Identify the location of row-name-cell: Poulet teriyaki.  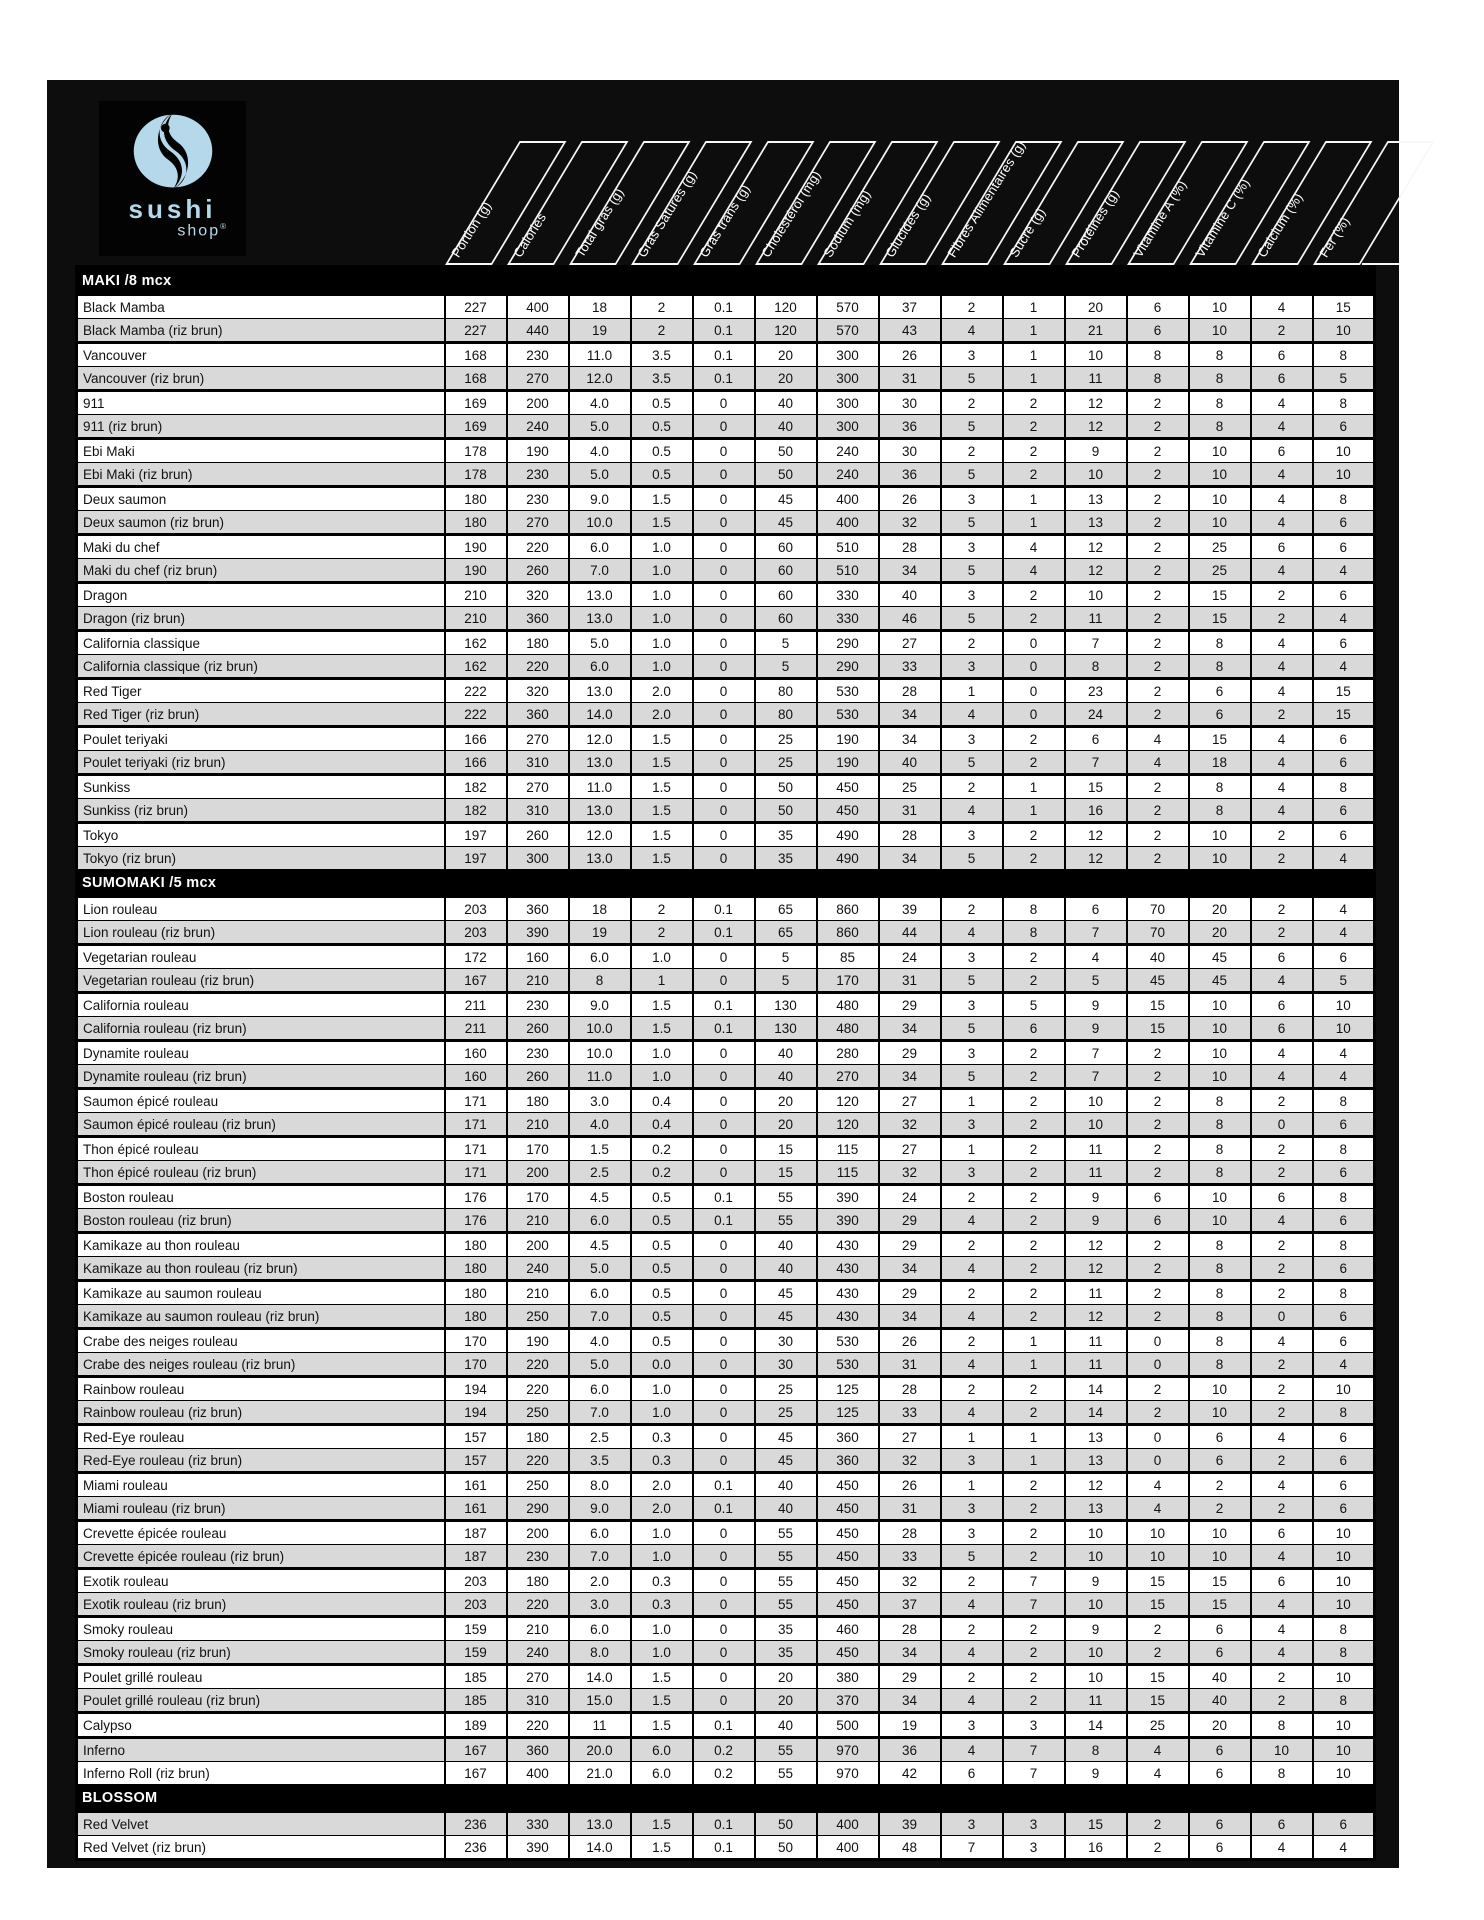
(260, 738).